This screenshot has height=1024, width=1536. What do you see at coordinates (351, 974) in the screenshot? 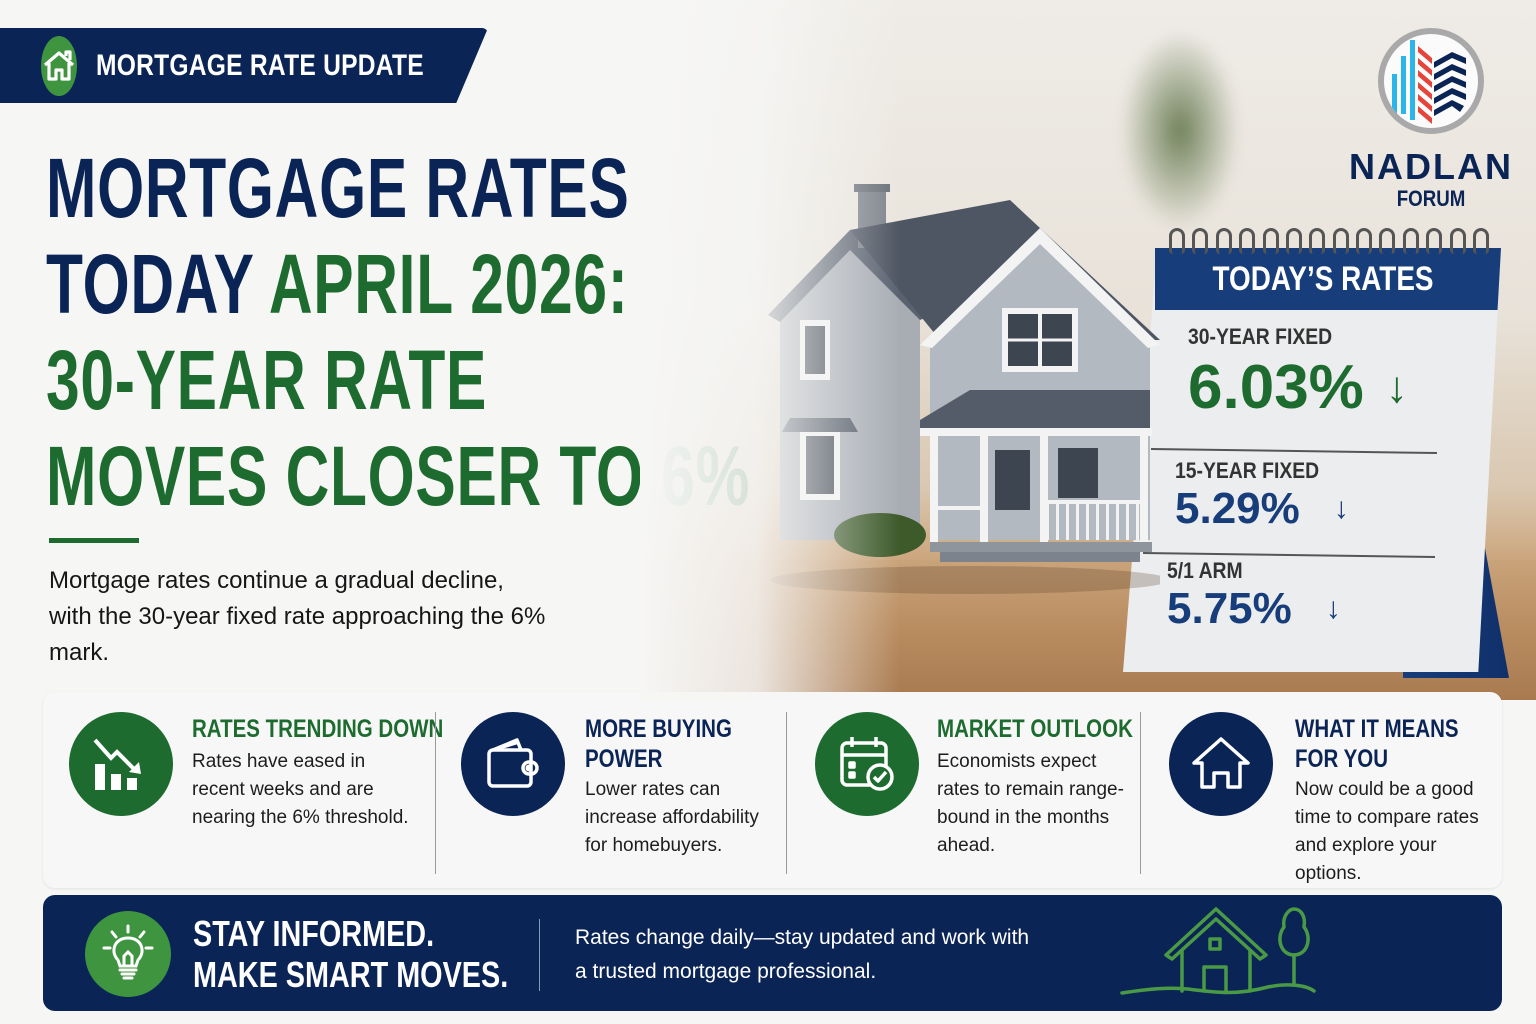
I see `footer-headline-line-2: MAKE SMART MOVES.` at bounding box center [351, 974].